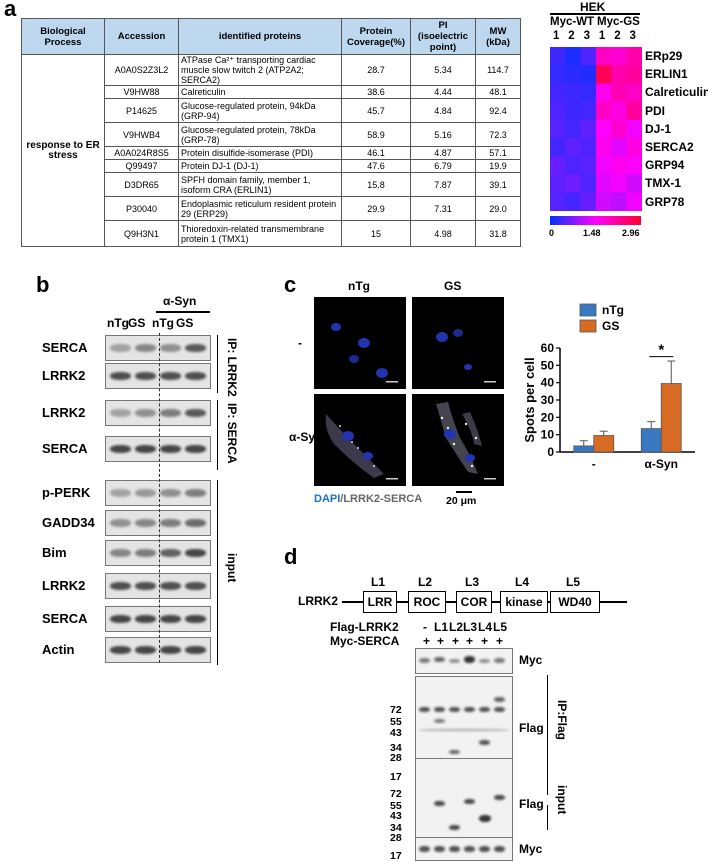 This screenshot has width=708, height=862. What do you see at coordinates (464, 661) in the screenshot?
I see `myc-ip-blot` at bounding box center [464, 661].